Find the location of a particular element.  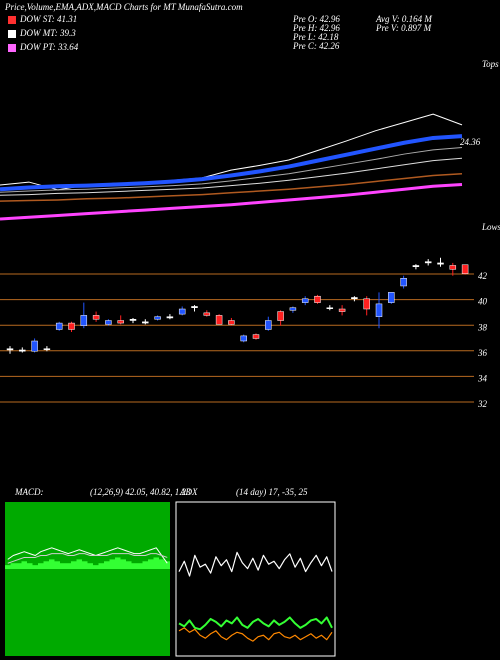

adx-label: ADX is located at coordinates (188, 492).